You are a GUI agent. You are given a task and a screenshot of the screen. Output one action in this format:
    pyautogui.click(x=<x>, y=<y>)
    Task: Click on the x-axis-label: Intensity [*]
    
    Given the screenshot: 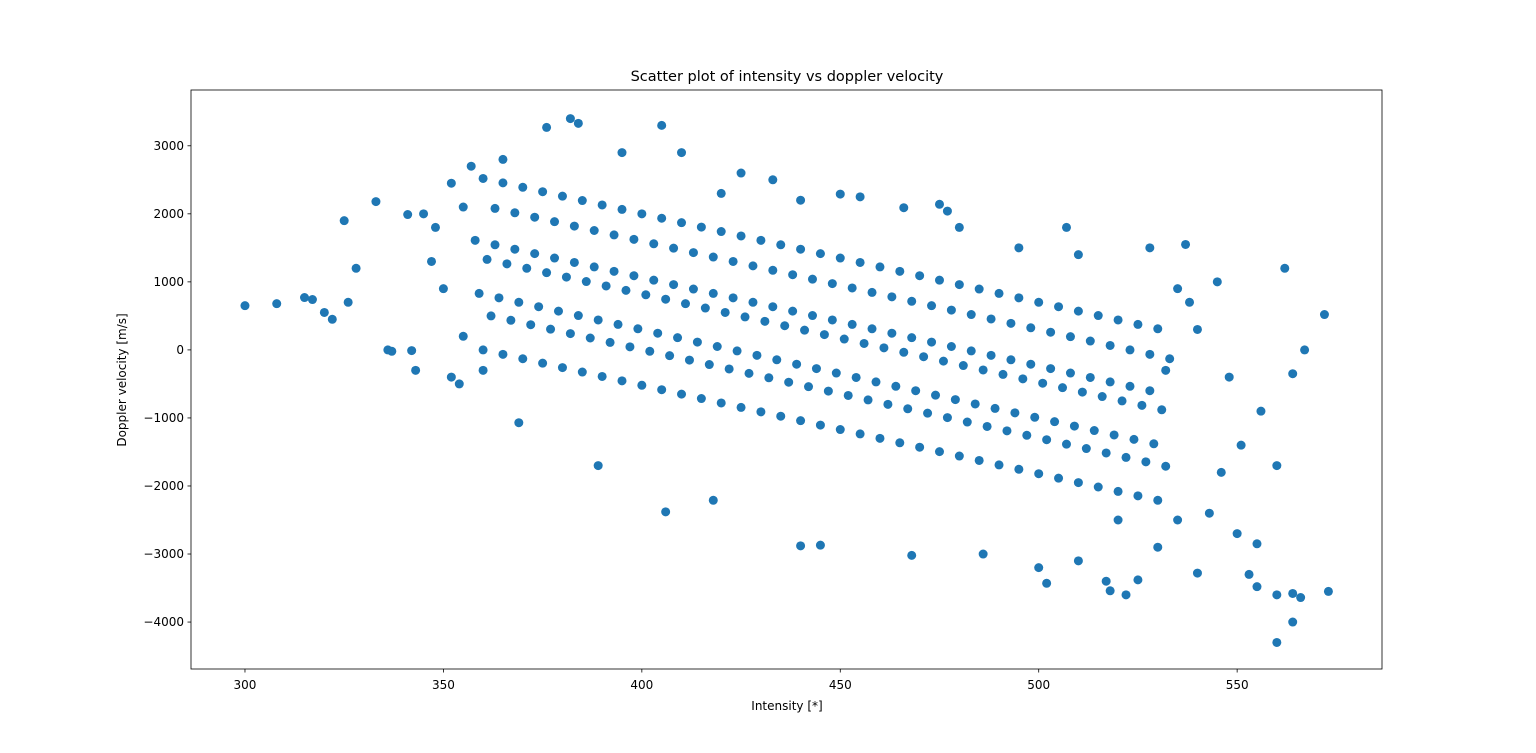 What is the action you would take?
    pyautogui.click(x=786, y=706)
    